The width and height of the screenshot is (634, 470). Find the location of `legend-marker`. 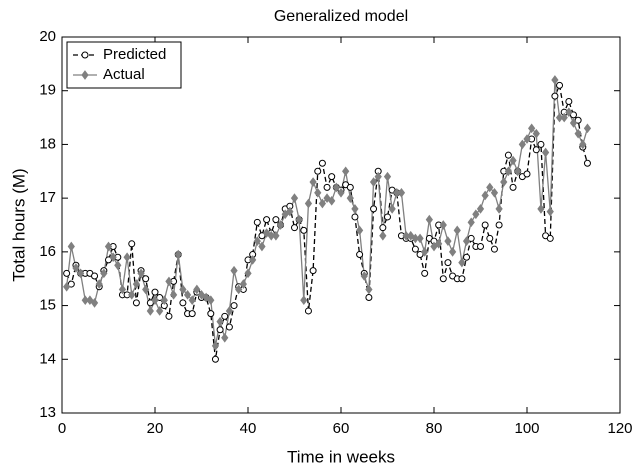

legend-marker is located at coordinates (85, 75).